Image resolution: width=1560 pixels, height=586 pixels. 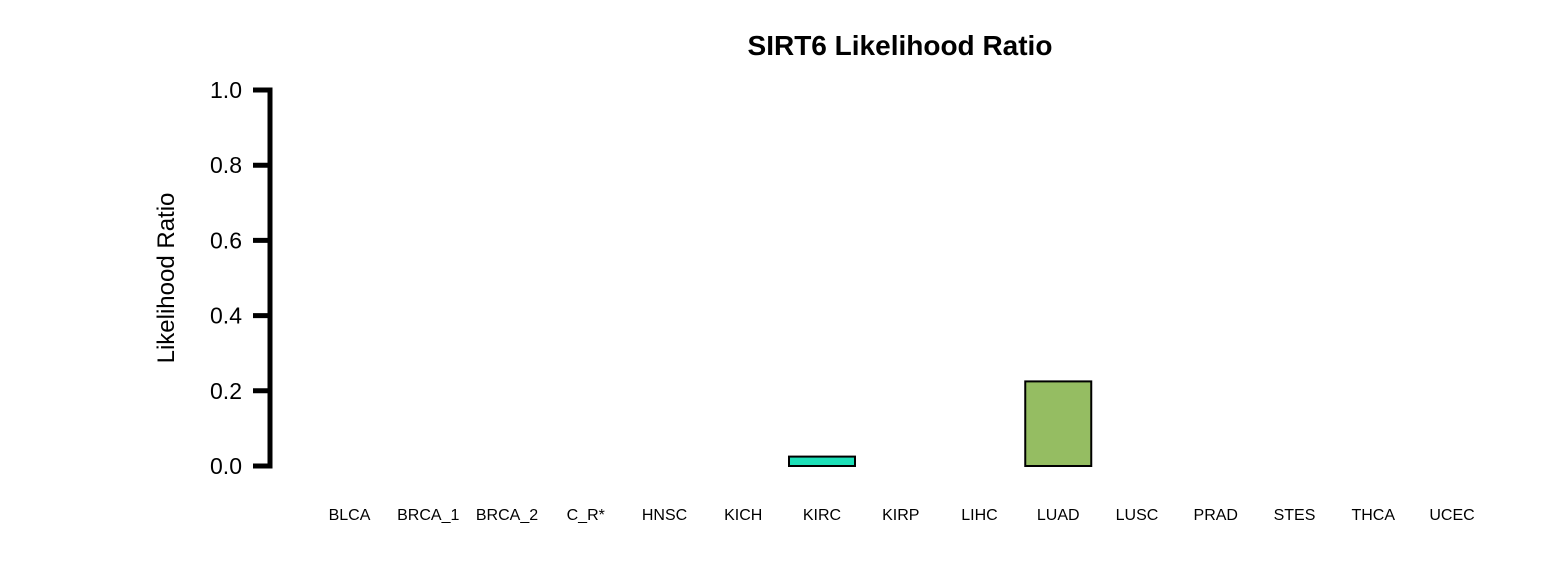 I want to click on y-tick-label: 0.4, so click(x=226, y=316).